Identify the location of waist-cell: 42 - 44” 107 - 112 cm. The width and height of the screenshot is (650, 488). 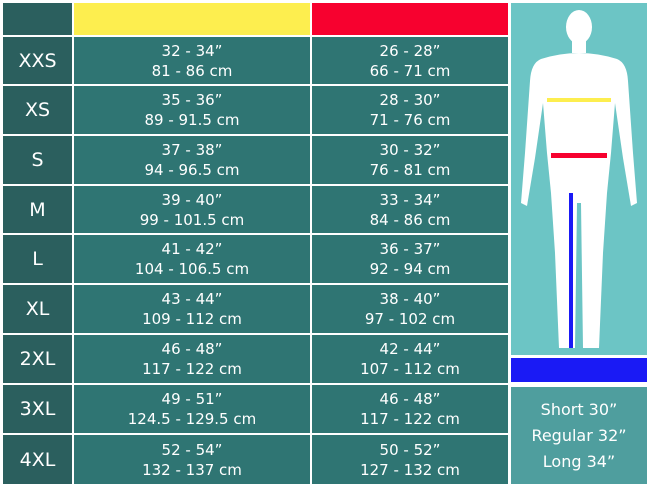
(410, 359).